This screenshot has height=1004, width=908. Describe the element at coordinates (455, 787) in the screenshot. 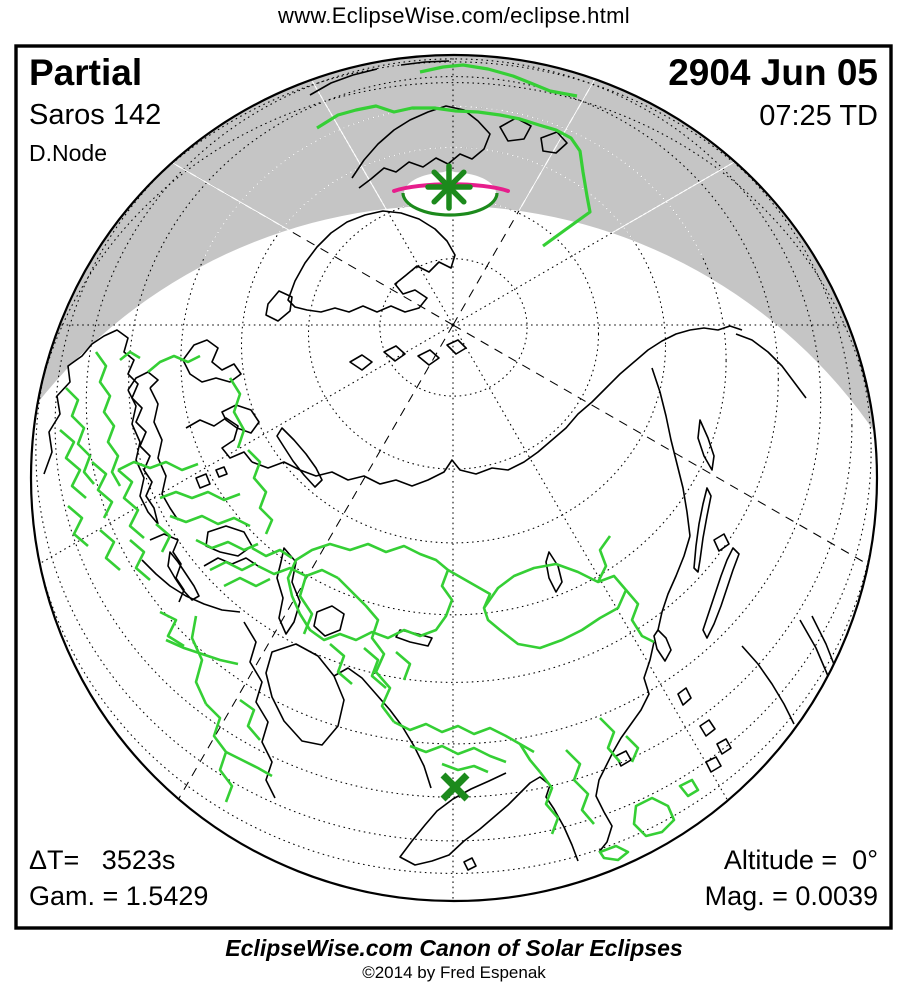

I see `subsolar-x-marker-icon` at that location.